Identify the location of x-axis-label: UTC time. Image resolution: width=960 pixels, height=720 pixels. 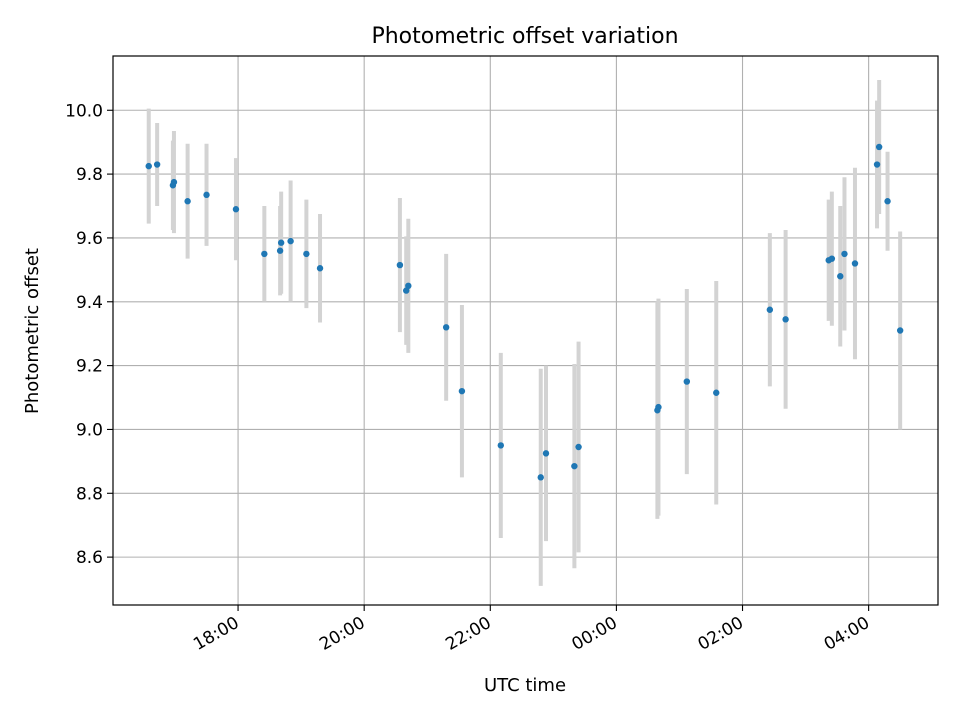
(525, 685).